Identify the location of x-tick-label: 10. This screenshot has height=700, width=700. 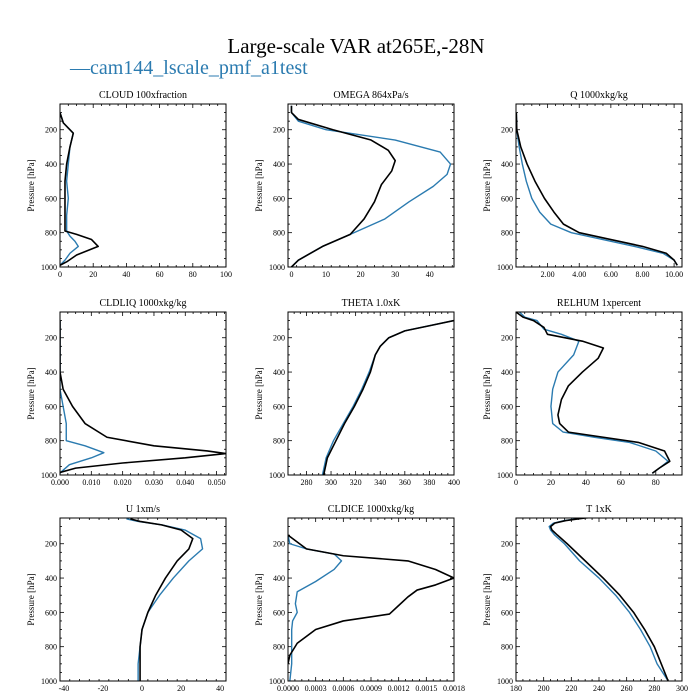
(326, 274).